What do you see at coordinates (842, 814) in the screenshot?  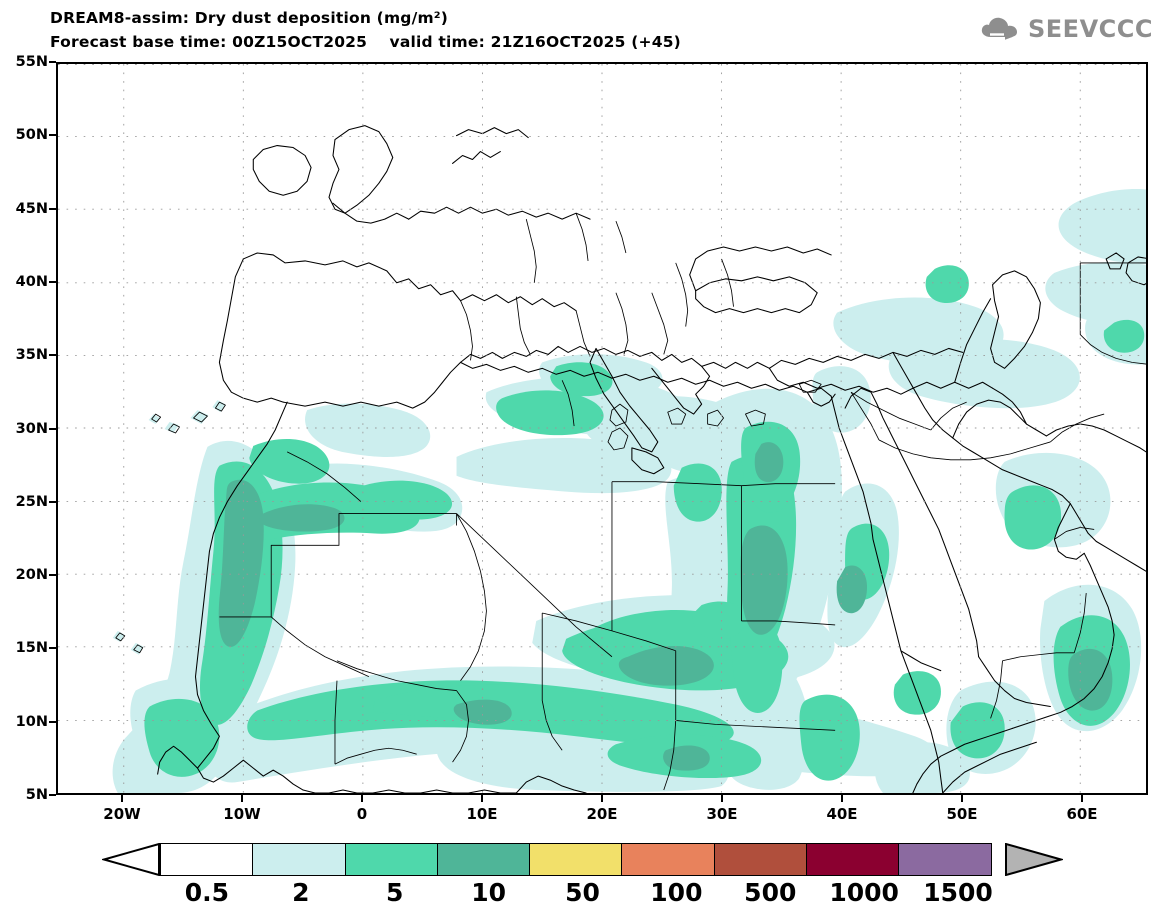 I see `x-axis-label: 40E` at bounding box center [842, 814].